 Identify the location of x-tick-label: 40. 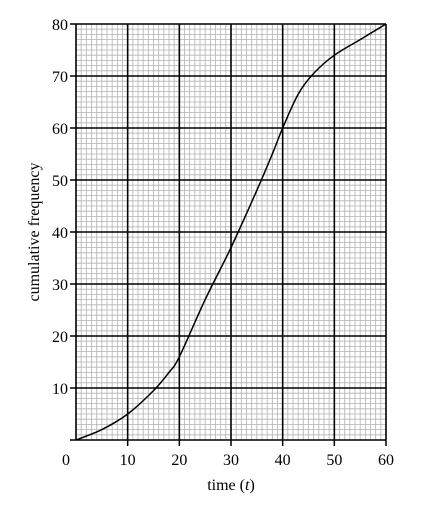
(283, 460).